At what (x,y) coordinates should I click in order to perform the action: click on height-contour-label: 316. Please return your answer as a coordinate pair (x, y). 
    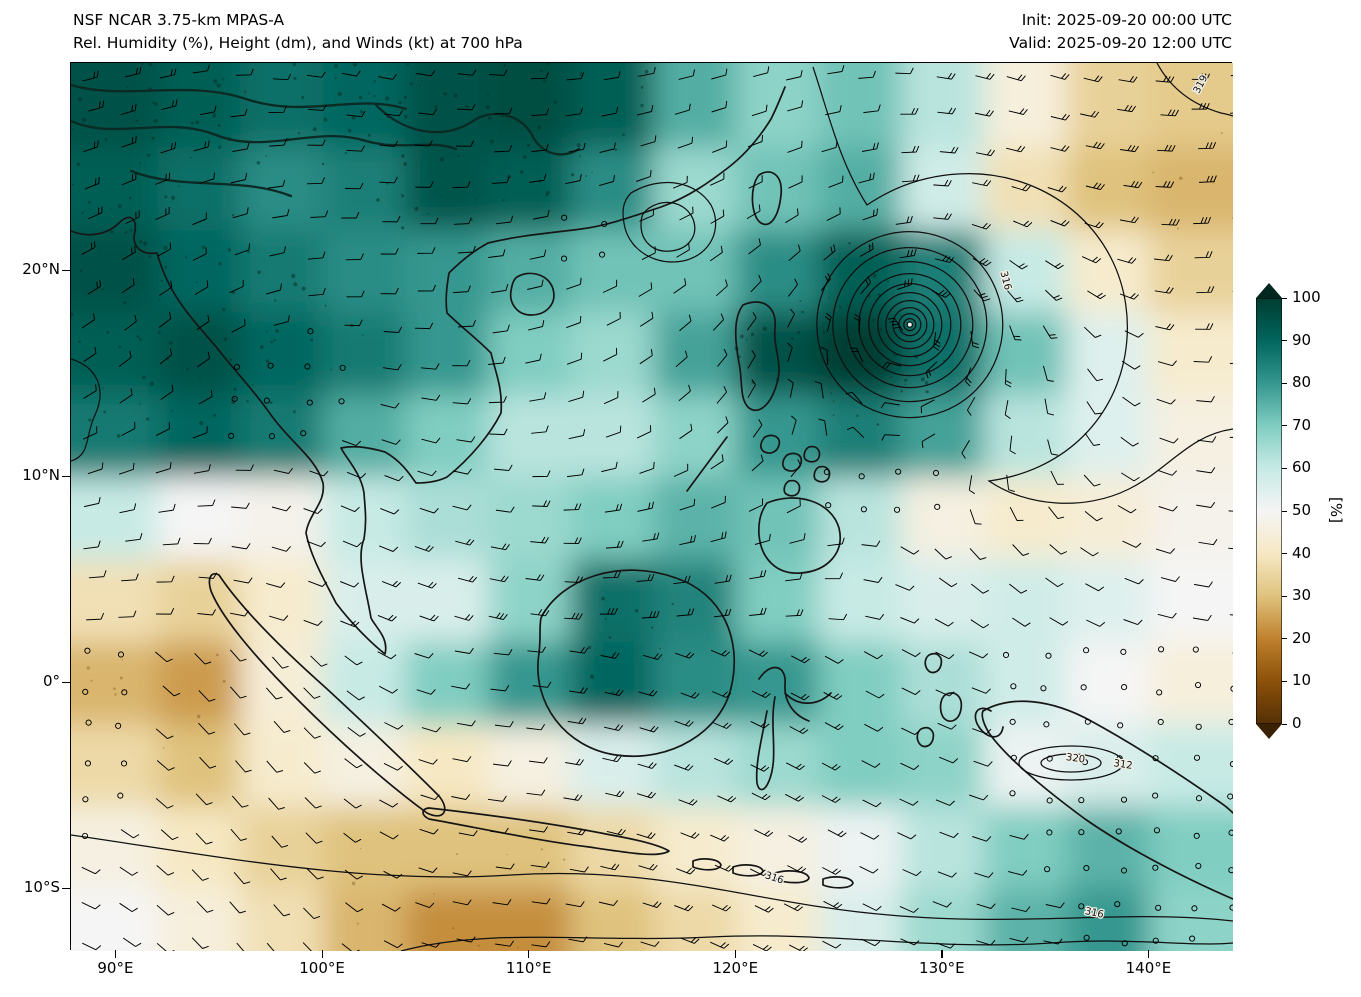
    Looking at the image, I should click on (1094, 913).